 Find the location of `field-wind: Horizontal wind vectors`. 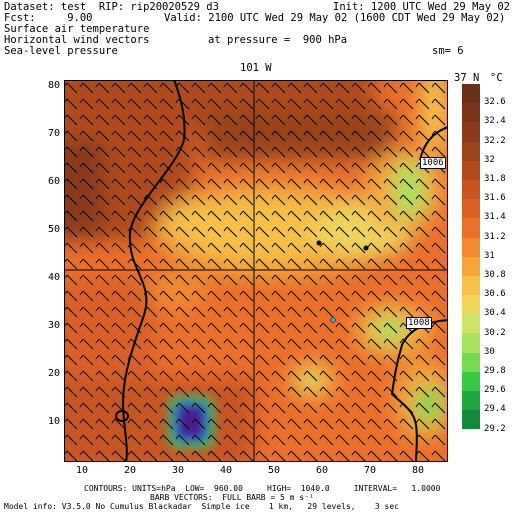

field-wind: Horizontal wind vectors is located at coordinates (77, 40).